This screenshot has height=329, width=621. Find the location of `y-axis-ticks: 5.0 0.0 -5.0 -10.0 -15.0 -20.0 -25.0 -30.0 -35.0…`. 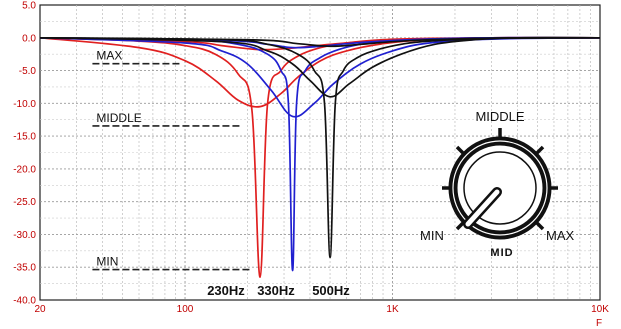

y-axis-ticks: 5.0 0.0 -5.0 -10.0 -15.0 -20.0 -25.0 -30.0 -35.0… is located at coordinates (24, 154).